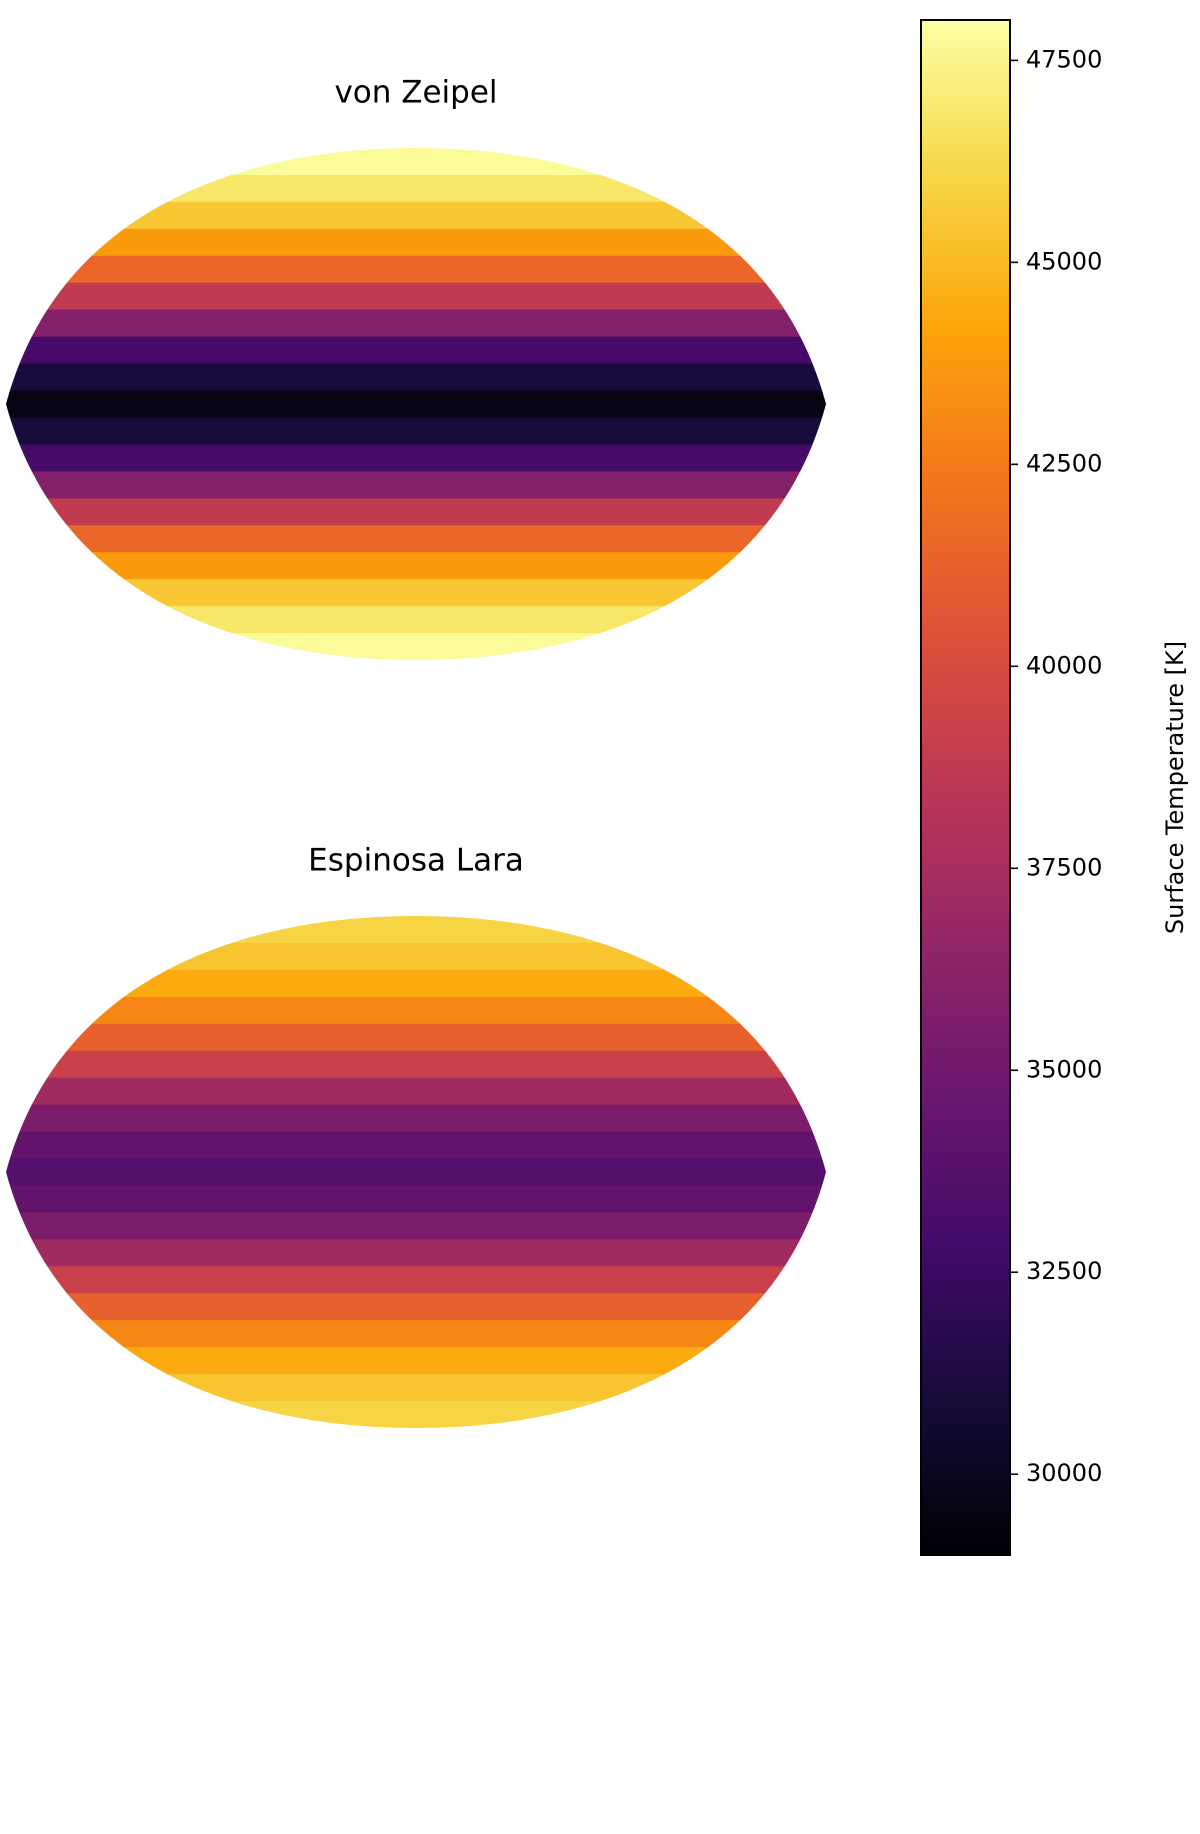 Image resolution: width=1200 pixels, height=1834 pixels. I want to click on colorbar-tick-label: 32500, so click(1064, 1271).